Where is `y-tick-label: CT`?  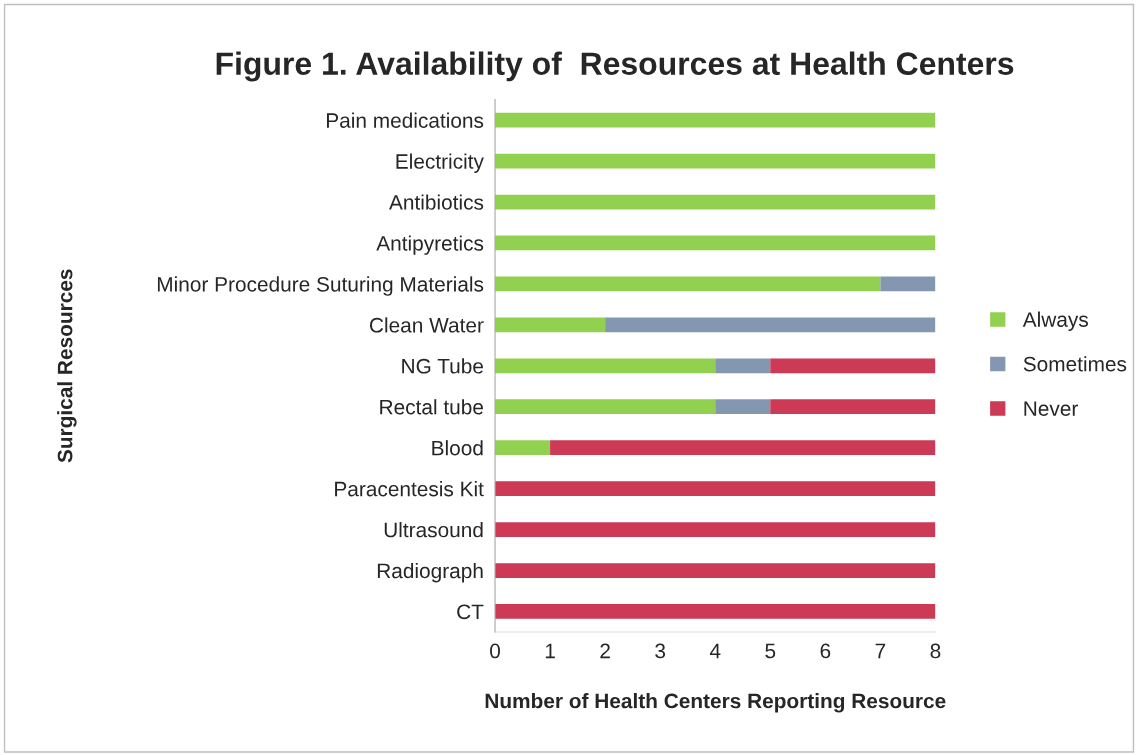 y-tick-label: CT is located at coordinates (470, 612).